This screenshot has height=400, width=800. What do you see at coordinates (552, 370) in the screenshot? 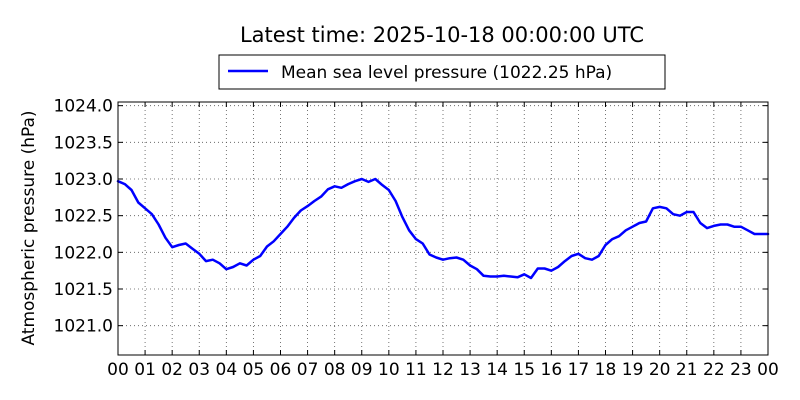
I see `x-tick-label: 16` at bounding box center [552, 370].